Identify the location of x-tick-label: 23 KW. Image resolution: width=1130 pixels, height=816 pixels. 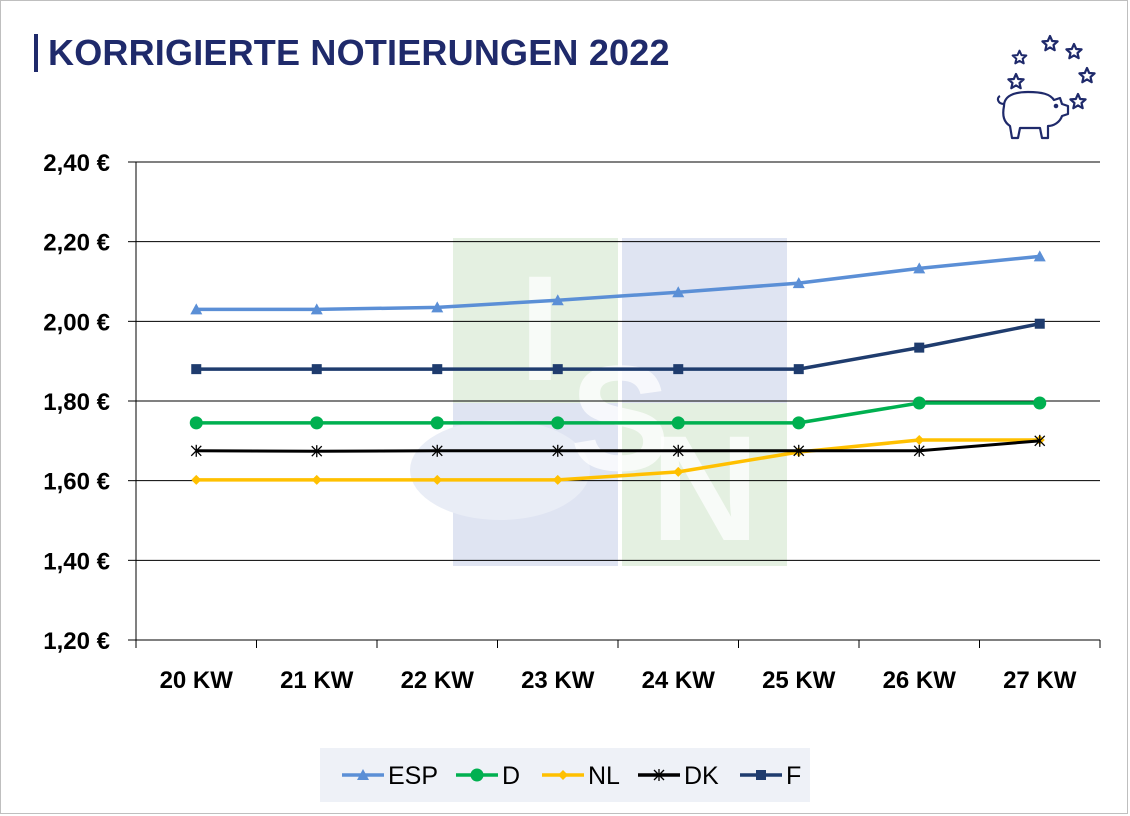
(558, 680).